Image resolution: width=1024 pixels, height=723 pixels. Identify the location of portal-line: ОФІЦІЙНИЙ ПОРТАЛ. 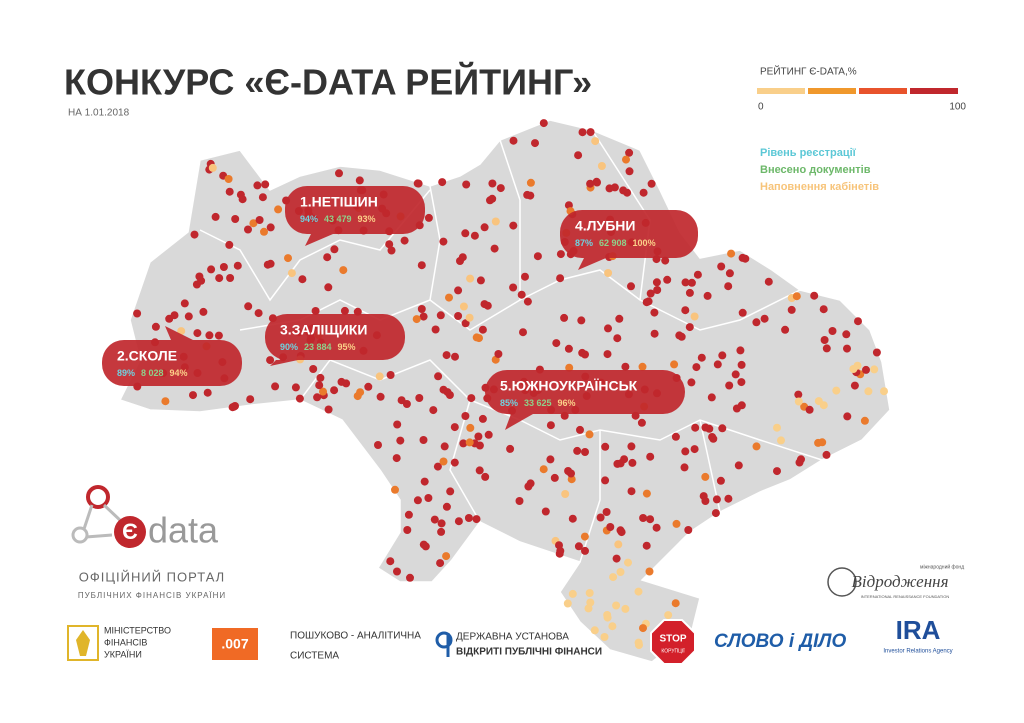
(152, 576).